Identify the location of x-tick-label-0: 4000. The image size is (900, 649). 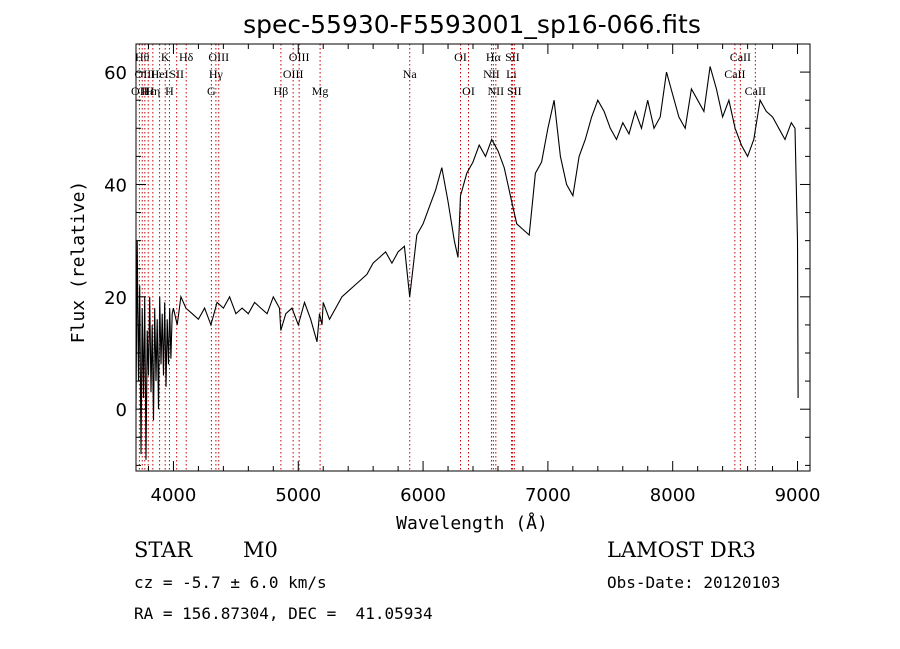
(174, 495).